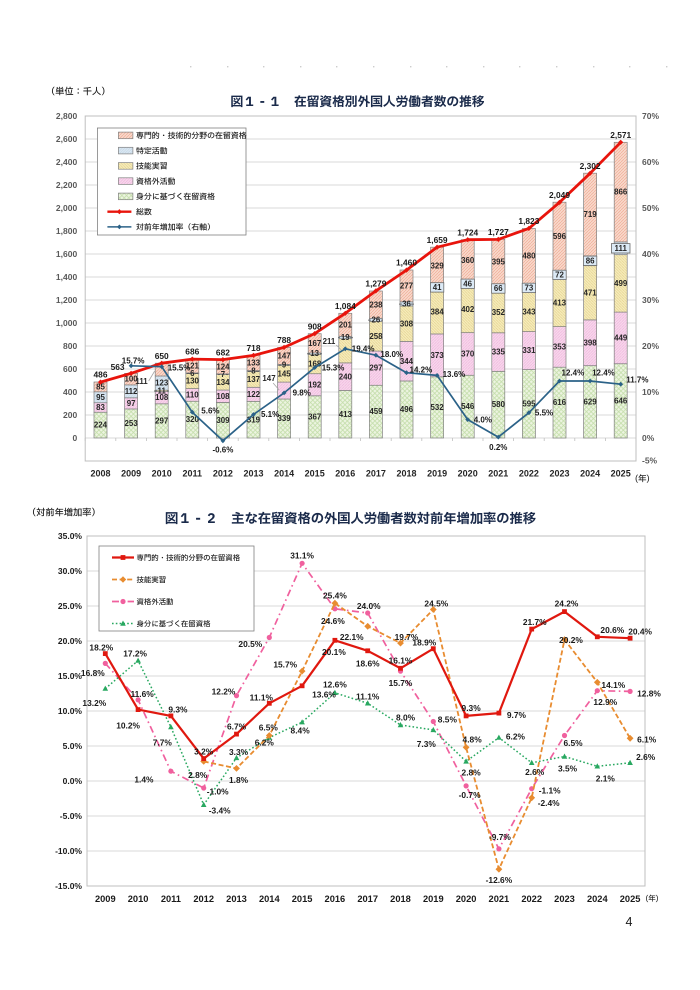 This screenshot has width=700, height=990. Describe the element at coordinates (223, 366) in the screenshot. I see `svg-text: 124` at that location.